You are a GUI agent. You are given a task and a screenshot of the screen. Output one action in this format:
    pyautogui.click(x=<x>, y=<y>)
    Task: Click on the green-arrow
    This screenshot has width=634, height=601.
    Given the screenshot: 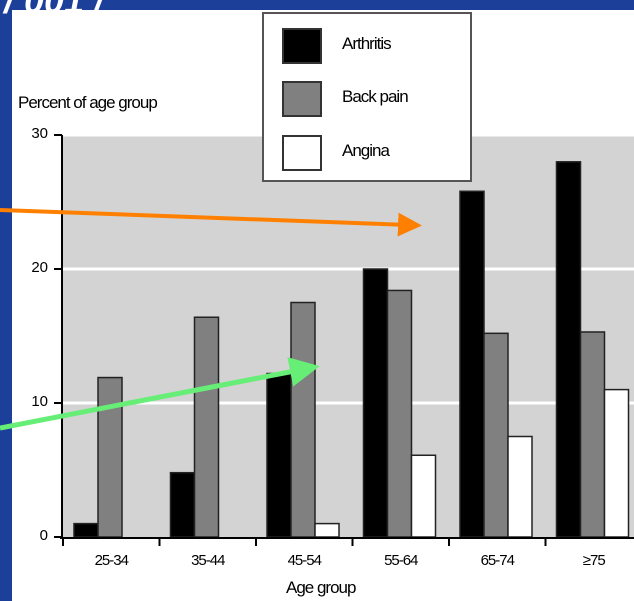 What is the action you would take?
    pyautogui.click(x=160, y=394)
    